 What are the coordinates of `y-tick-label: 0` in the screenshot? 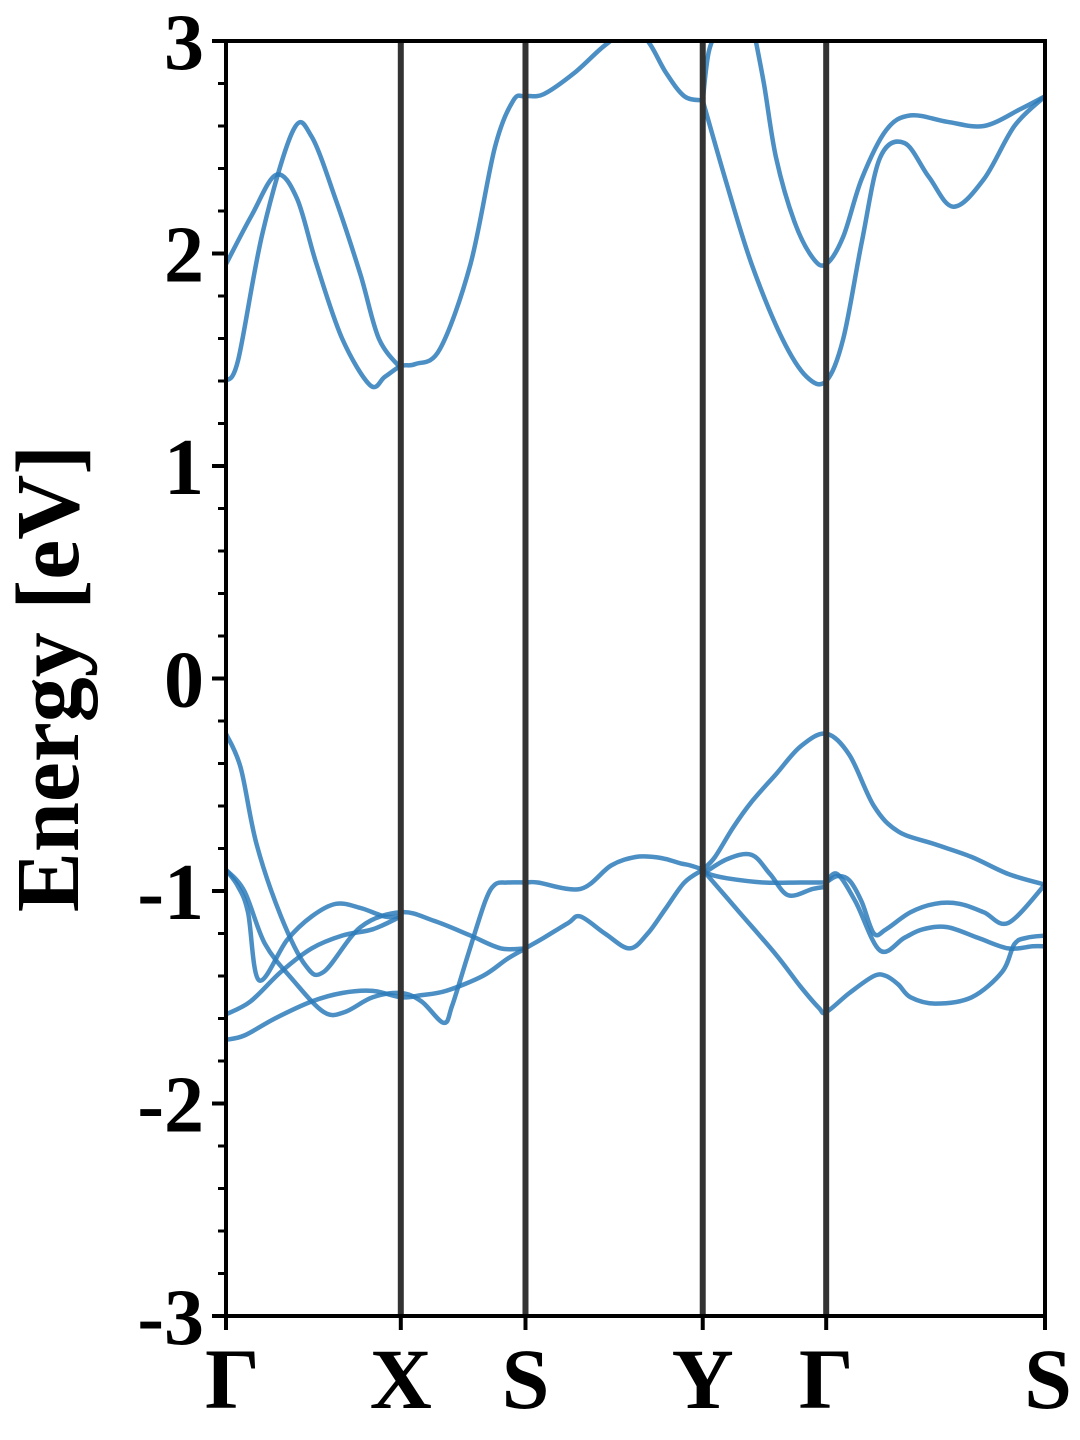 It's located at (184, 681).